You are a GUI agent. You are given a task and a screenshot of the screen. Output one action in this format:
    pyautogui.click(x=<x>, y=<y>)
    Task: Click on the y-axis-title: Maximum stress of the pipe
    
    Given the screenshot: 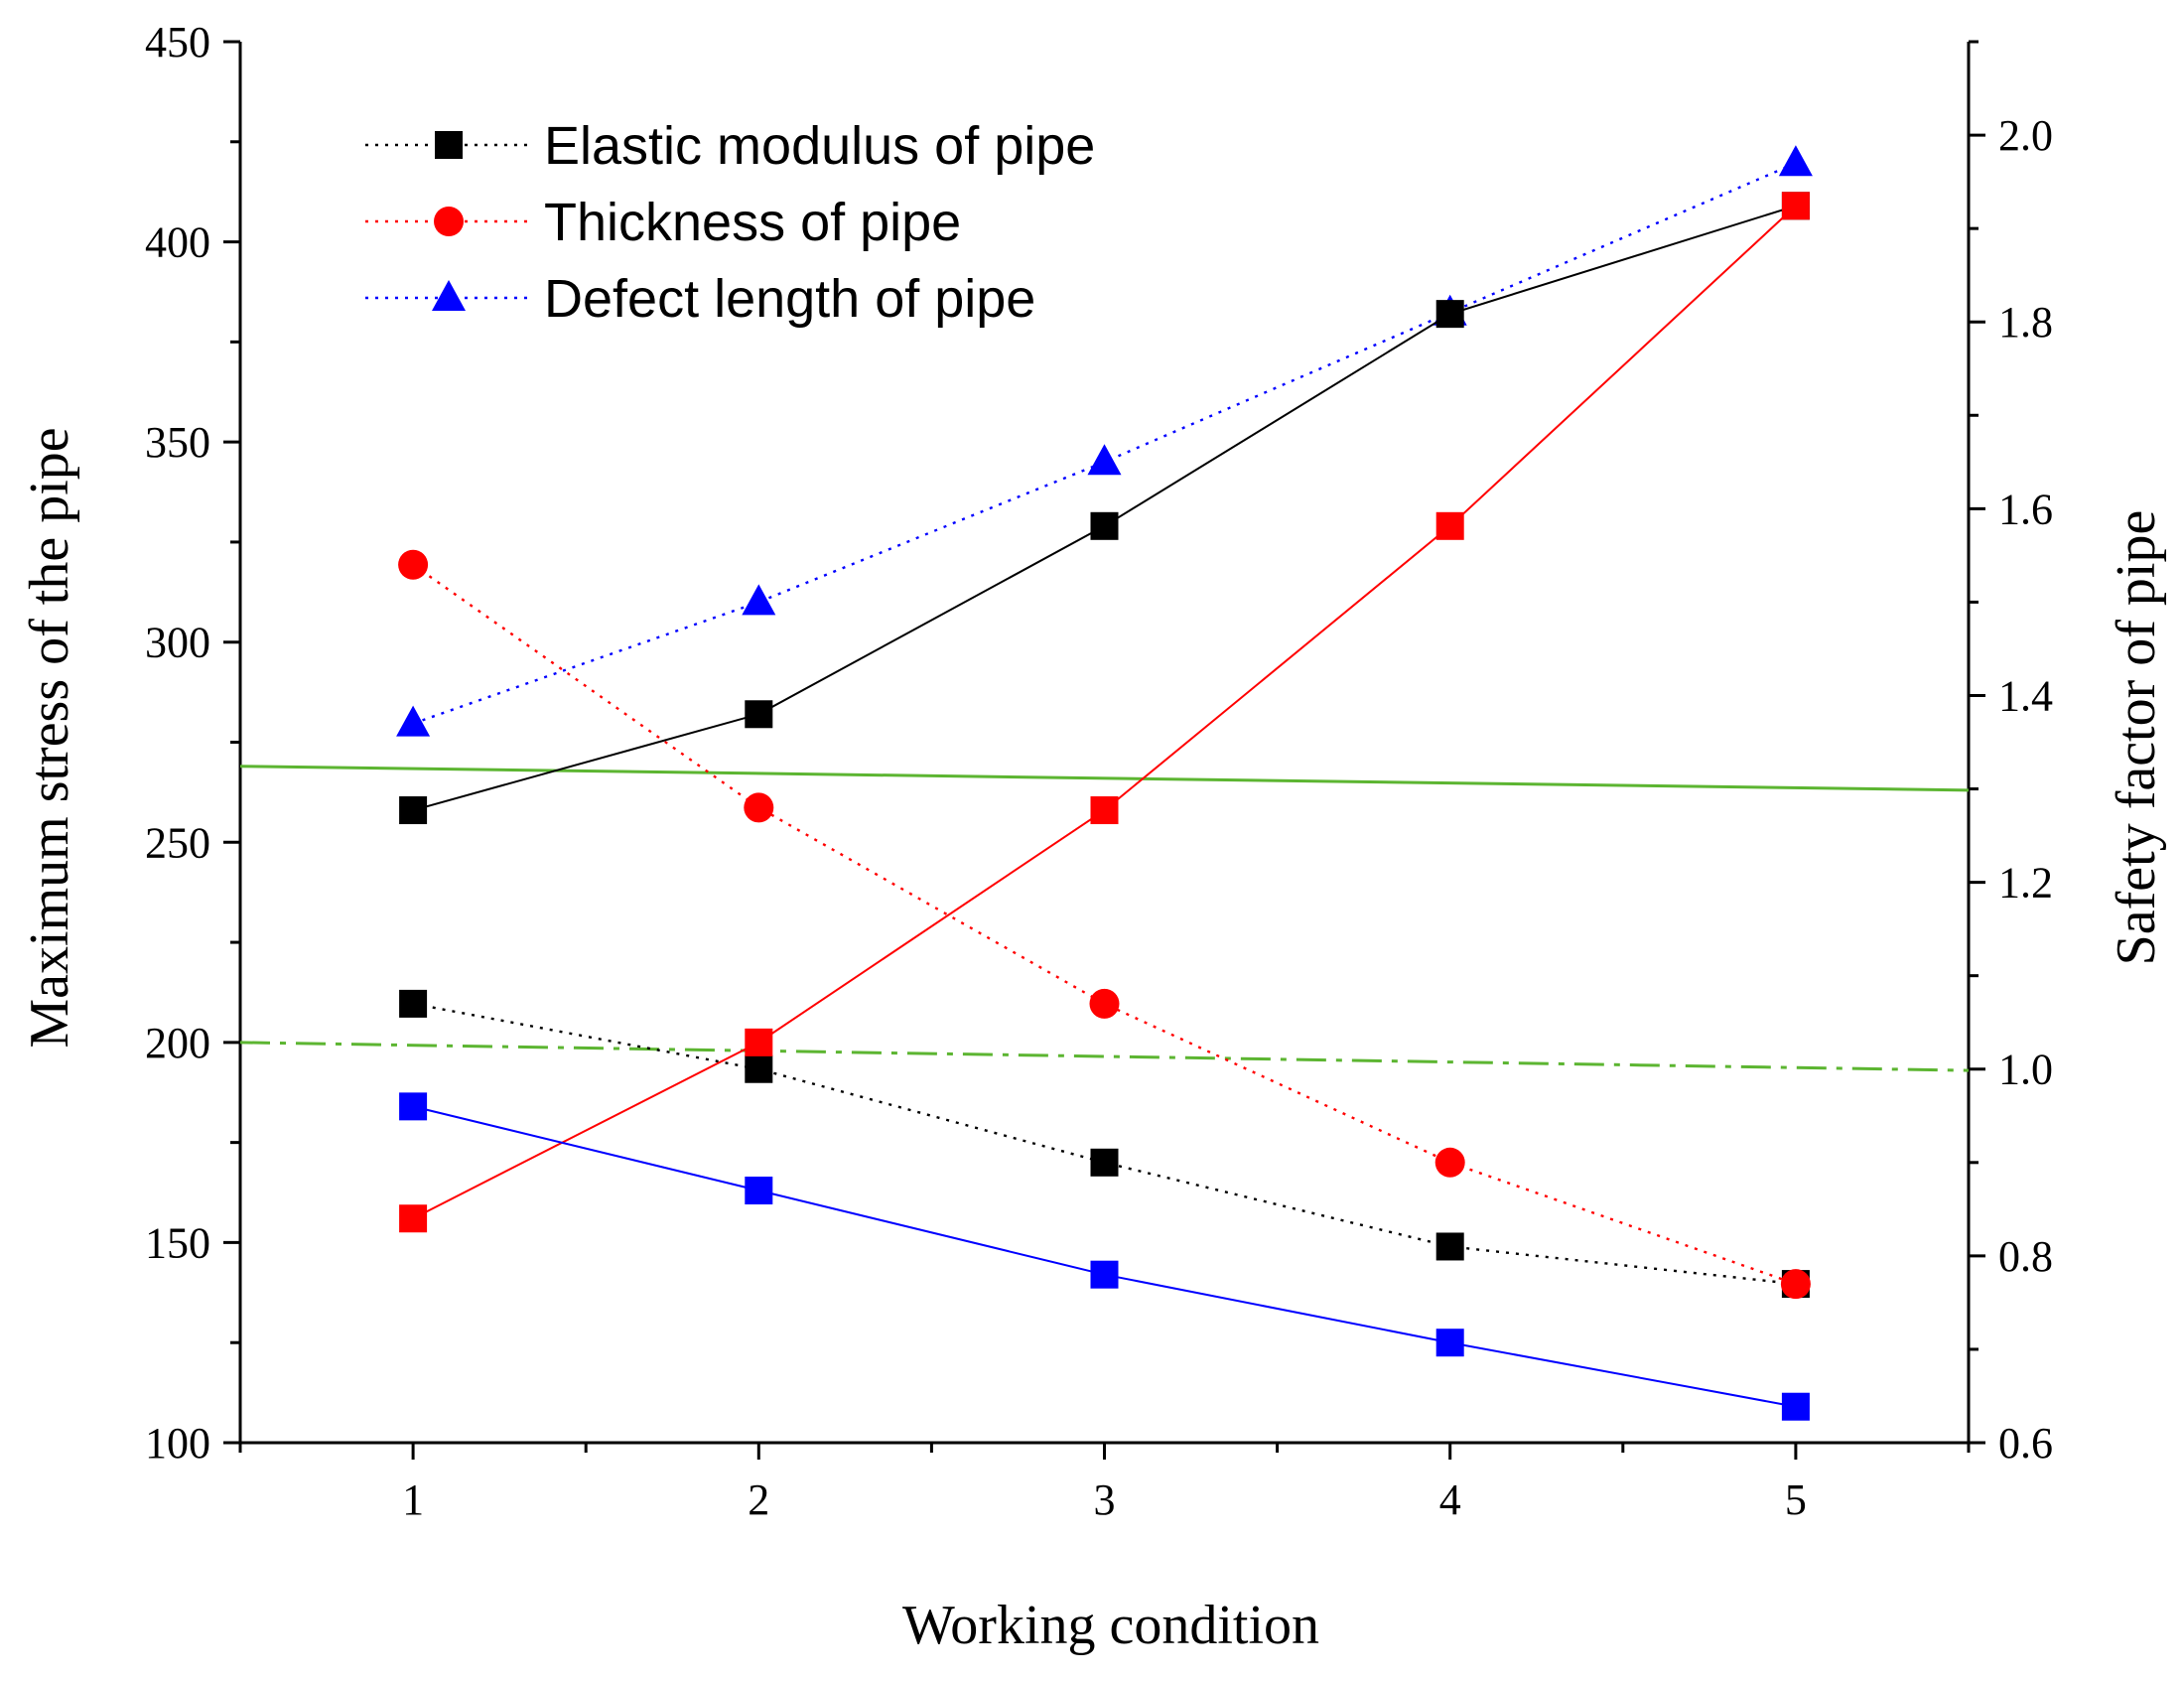 What is the action you would take?
    pyautogui.click(x=49, y=737)
    